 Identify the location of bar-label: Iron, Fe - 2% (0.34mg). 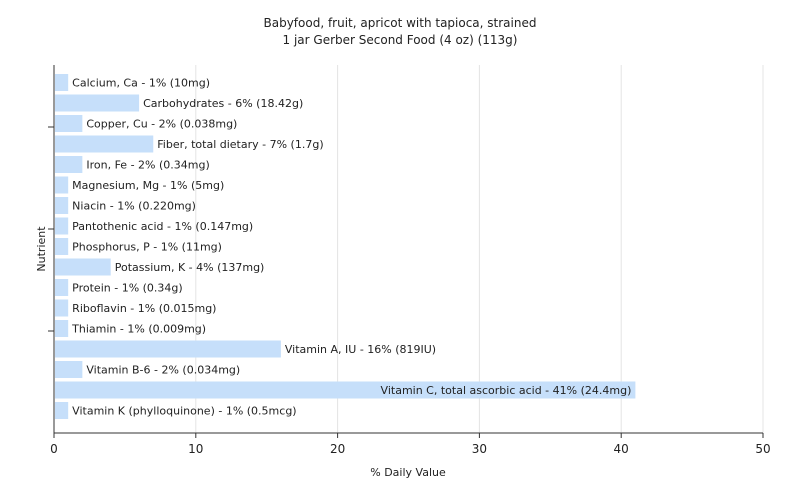
(147, 165).